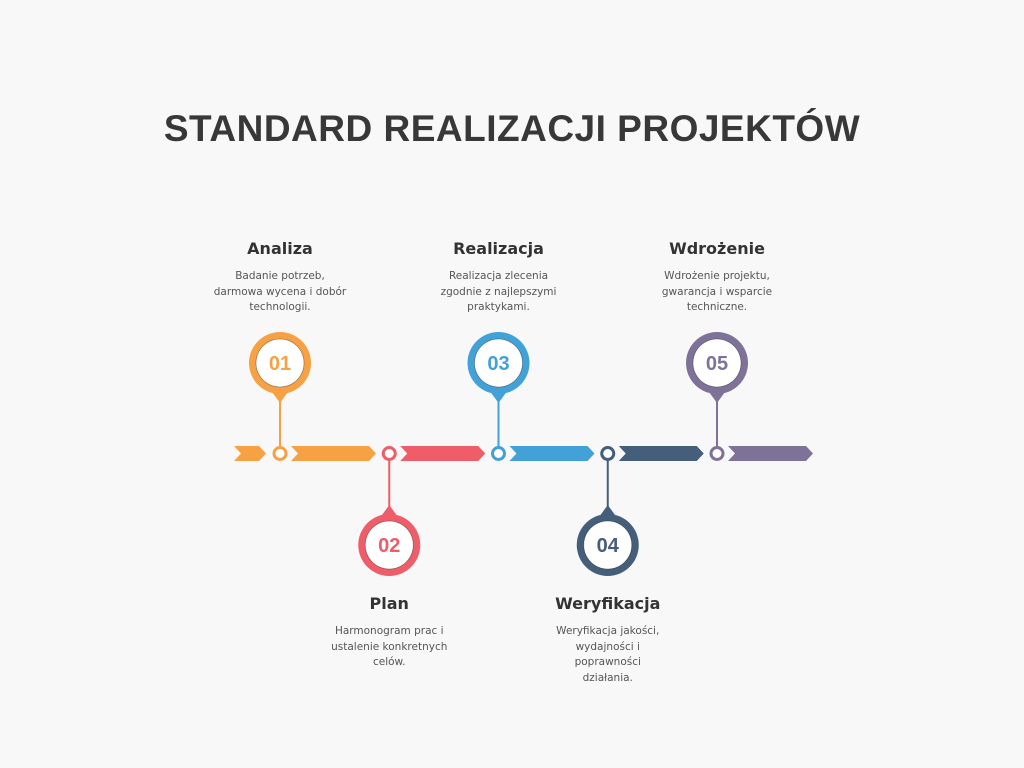  I want to click on step-number: 05, so click(717, 364).